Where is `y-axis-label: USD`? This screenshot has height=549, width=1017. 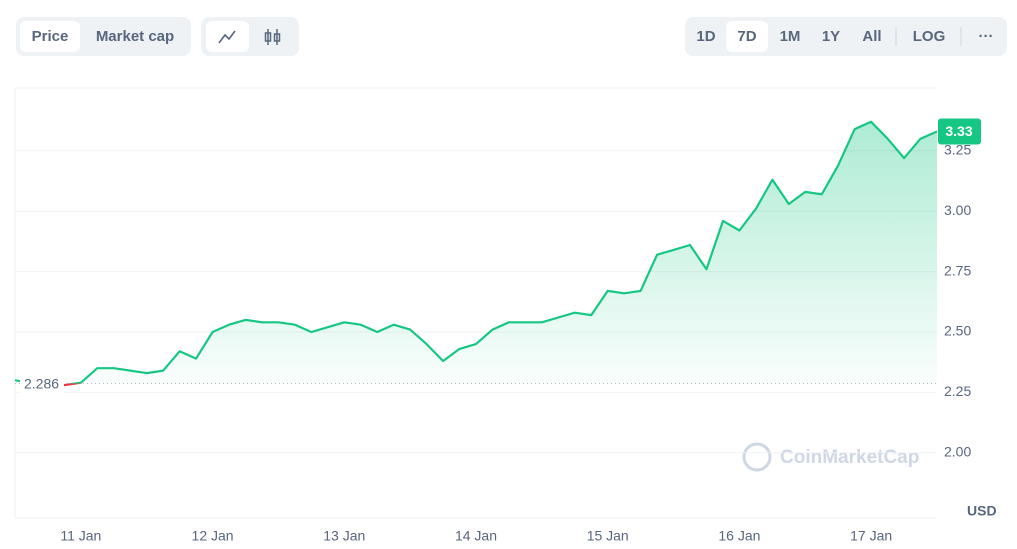 y-axis-label: USD is located at coordinates (982, 511).